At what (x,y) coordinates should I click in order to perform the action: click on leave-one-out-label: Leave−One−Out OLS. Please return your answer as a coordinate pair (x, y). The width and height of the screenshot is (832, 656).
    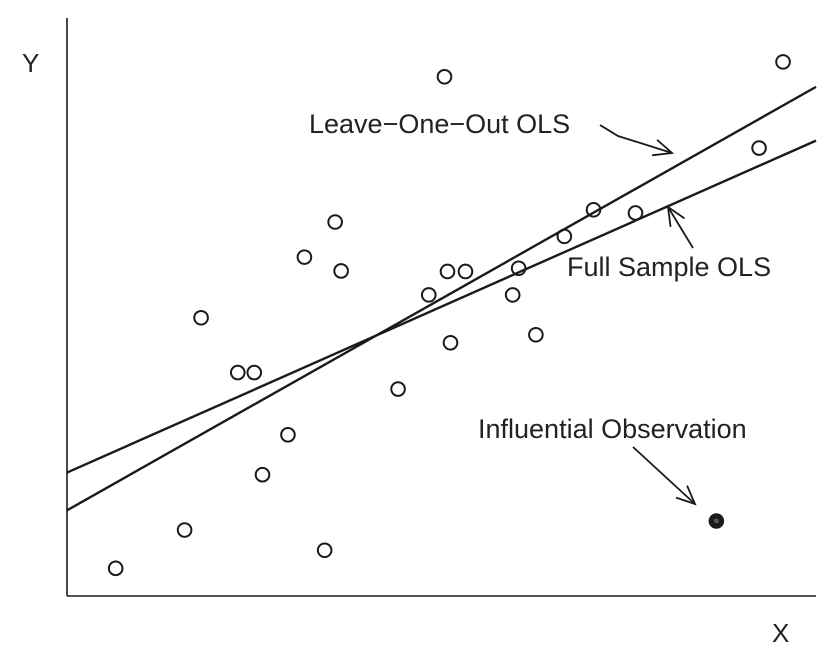
    Looking at the image, I should click on (439, 124).